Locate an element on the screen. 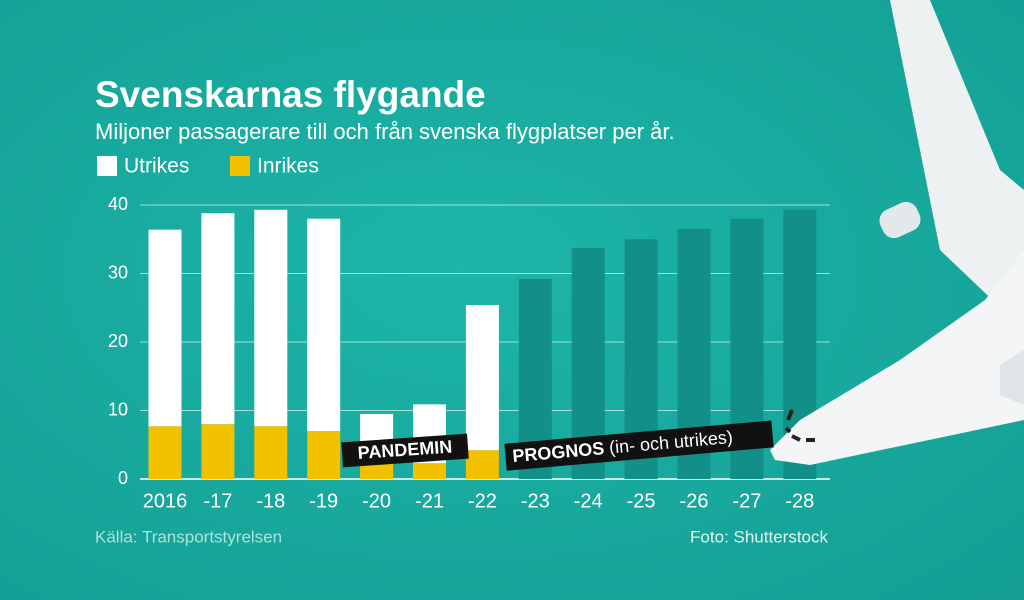 The height and width of the screenshot is (600, 1024). chart-title: Svenskarnas flygande is located at coordinates (290, 94).